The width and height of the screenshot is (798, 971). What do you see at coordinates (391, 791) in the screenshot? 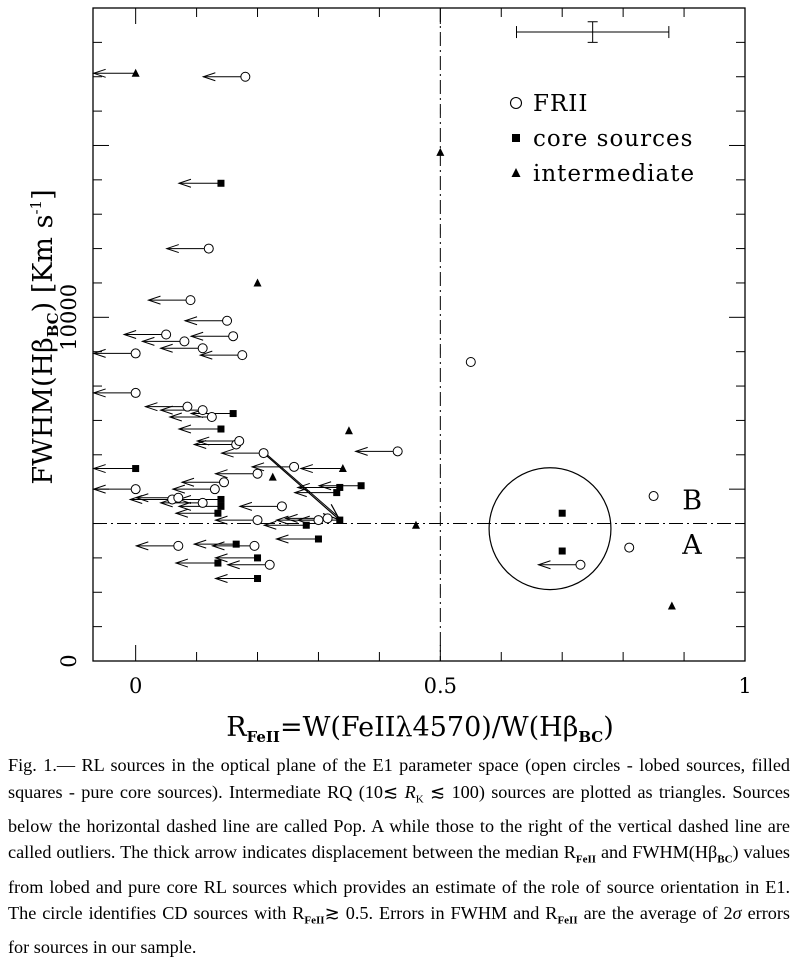
I see `caption-lsim-1: ≲` at bounding box center [391, 791].